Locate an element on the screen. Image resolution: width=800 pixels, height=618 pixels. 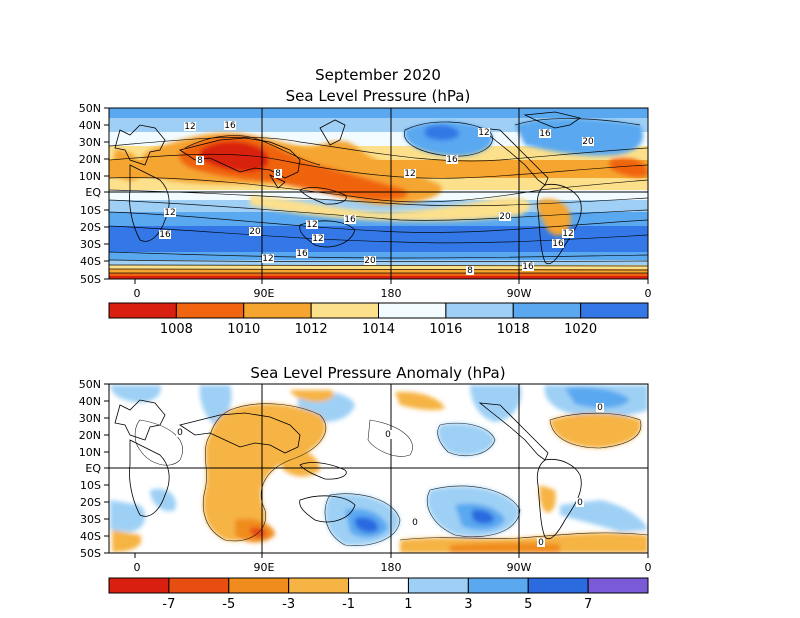
colorbar-label: 1020 is located at coordinates (580, 329).